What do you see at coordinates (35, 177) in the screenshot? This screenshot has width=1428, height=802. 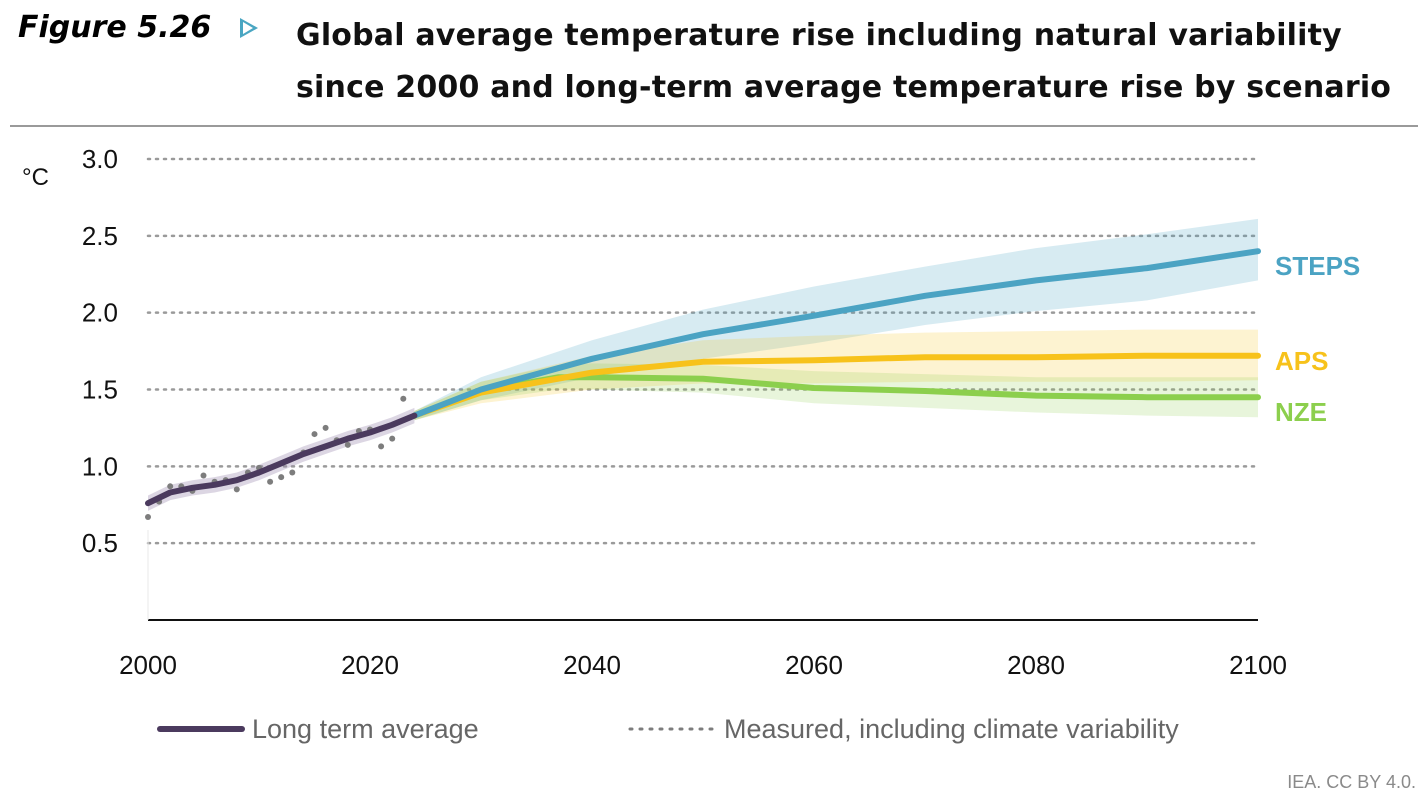 I see `y-axis-unit: °C` at bounding box center [35, 177].